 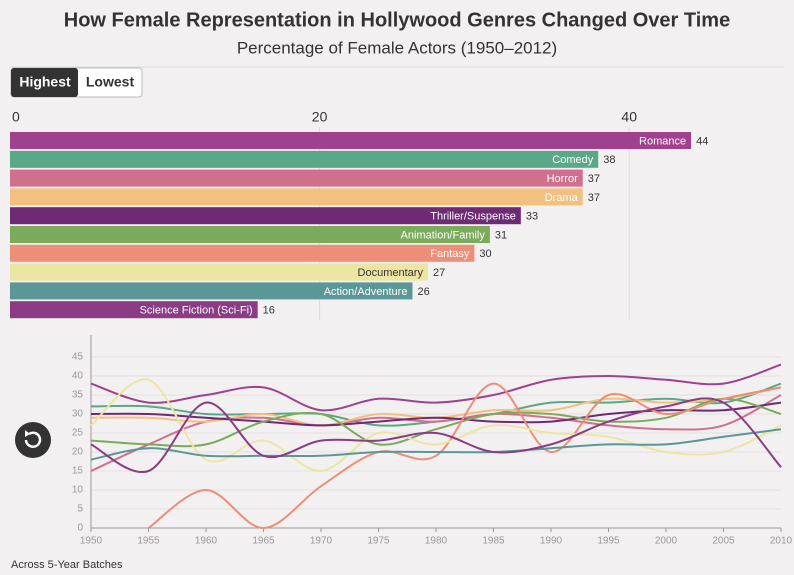 I want to click on bar-label: Action/Adventure, so click(x=366, y=292).